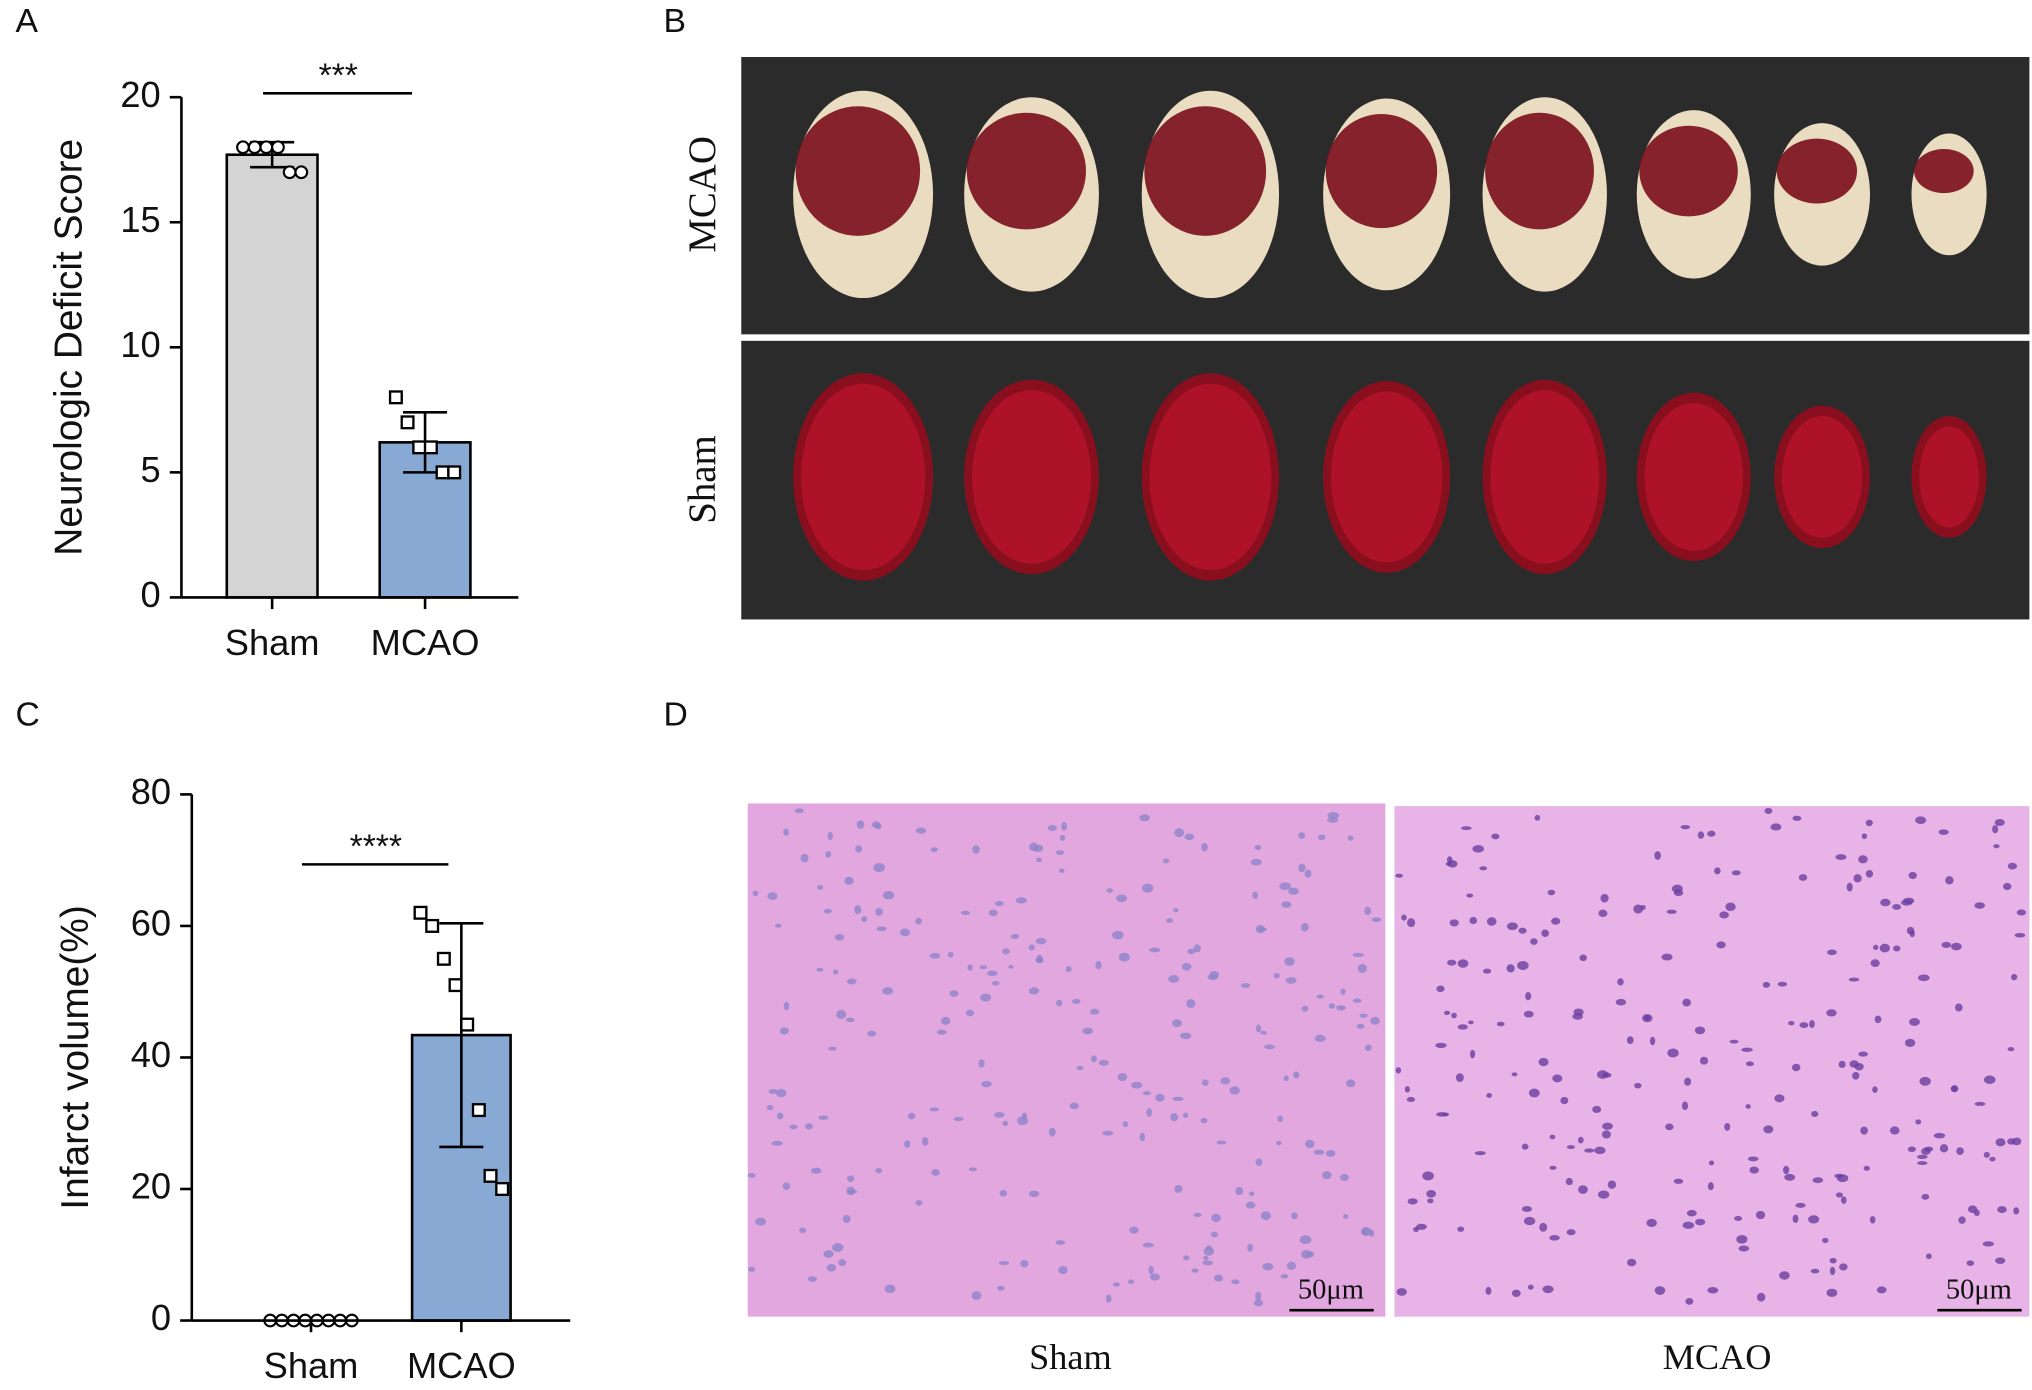 This screenshot has width=2032, height=1390. What do you see at coordinates (376, 847) in the screenshot?
I see `significance-label: ****` at bounding box center [376, 847].